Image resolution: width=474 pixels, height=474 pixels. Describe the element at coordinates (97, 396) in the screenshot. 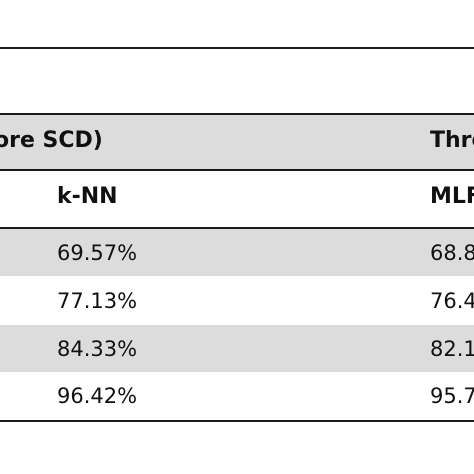

I see `table-cell-knn: 96.42%` at that location.